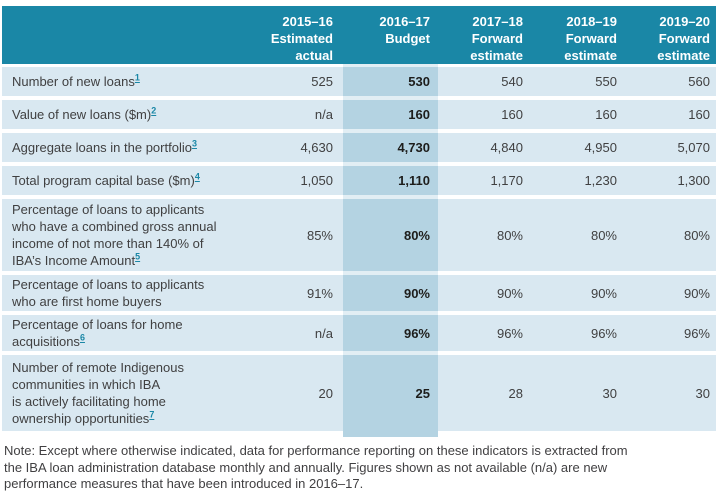 This screenshot has height=504, width=718. I want to click on value-2015-16: 4,630, so click(316, 147).